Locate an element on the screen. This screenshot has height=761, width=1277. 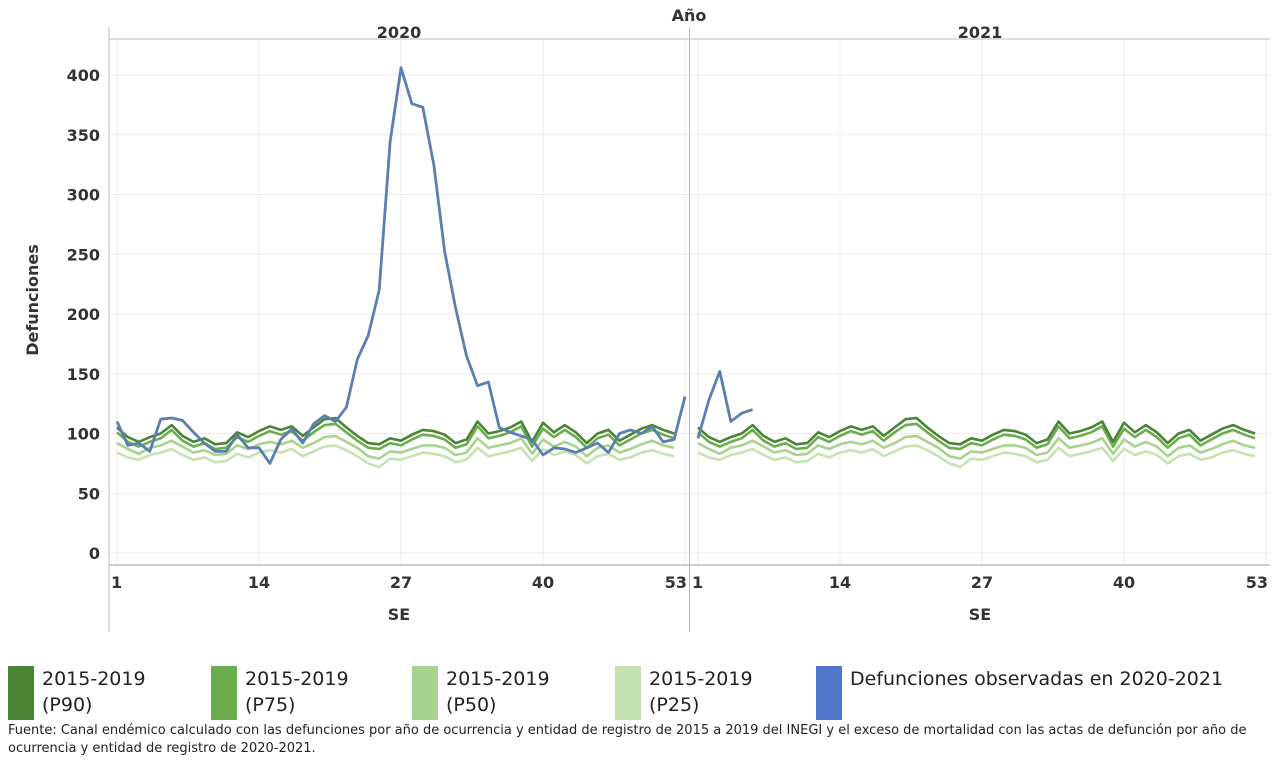
series-line-observed-2021 is located at coordinates (725, 404).